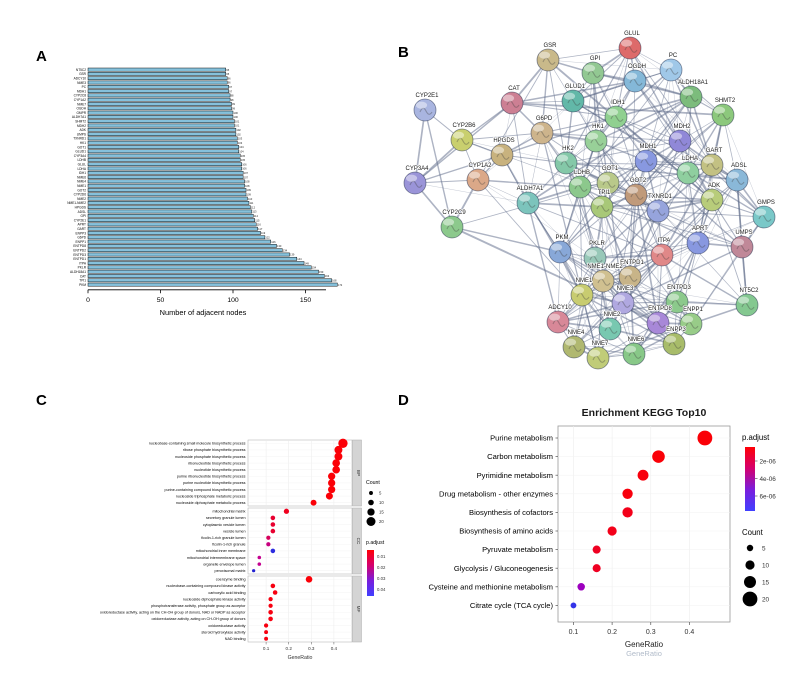  I want to click on network-node: G6PD, so click(542, 130).